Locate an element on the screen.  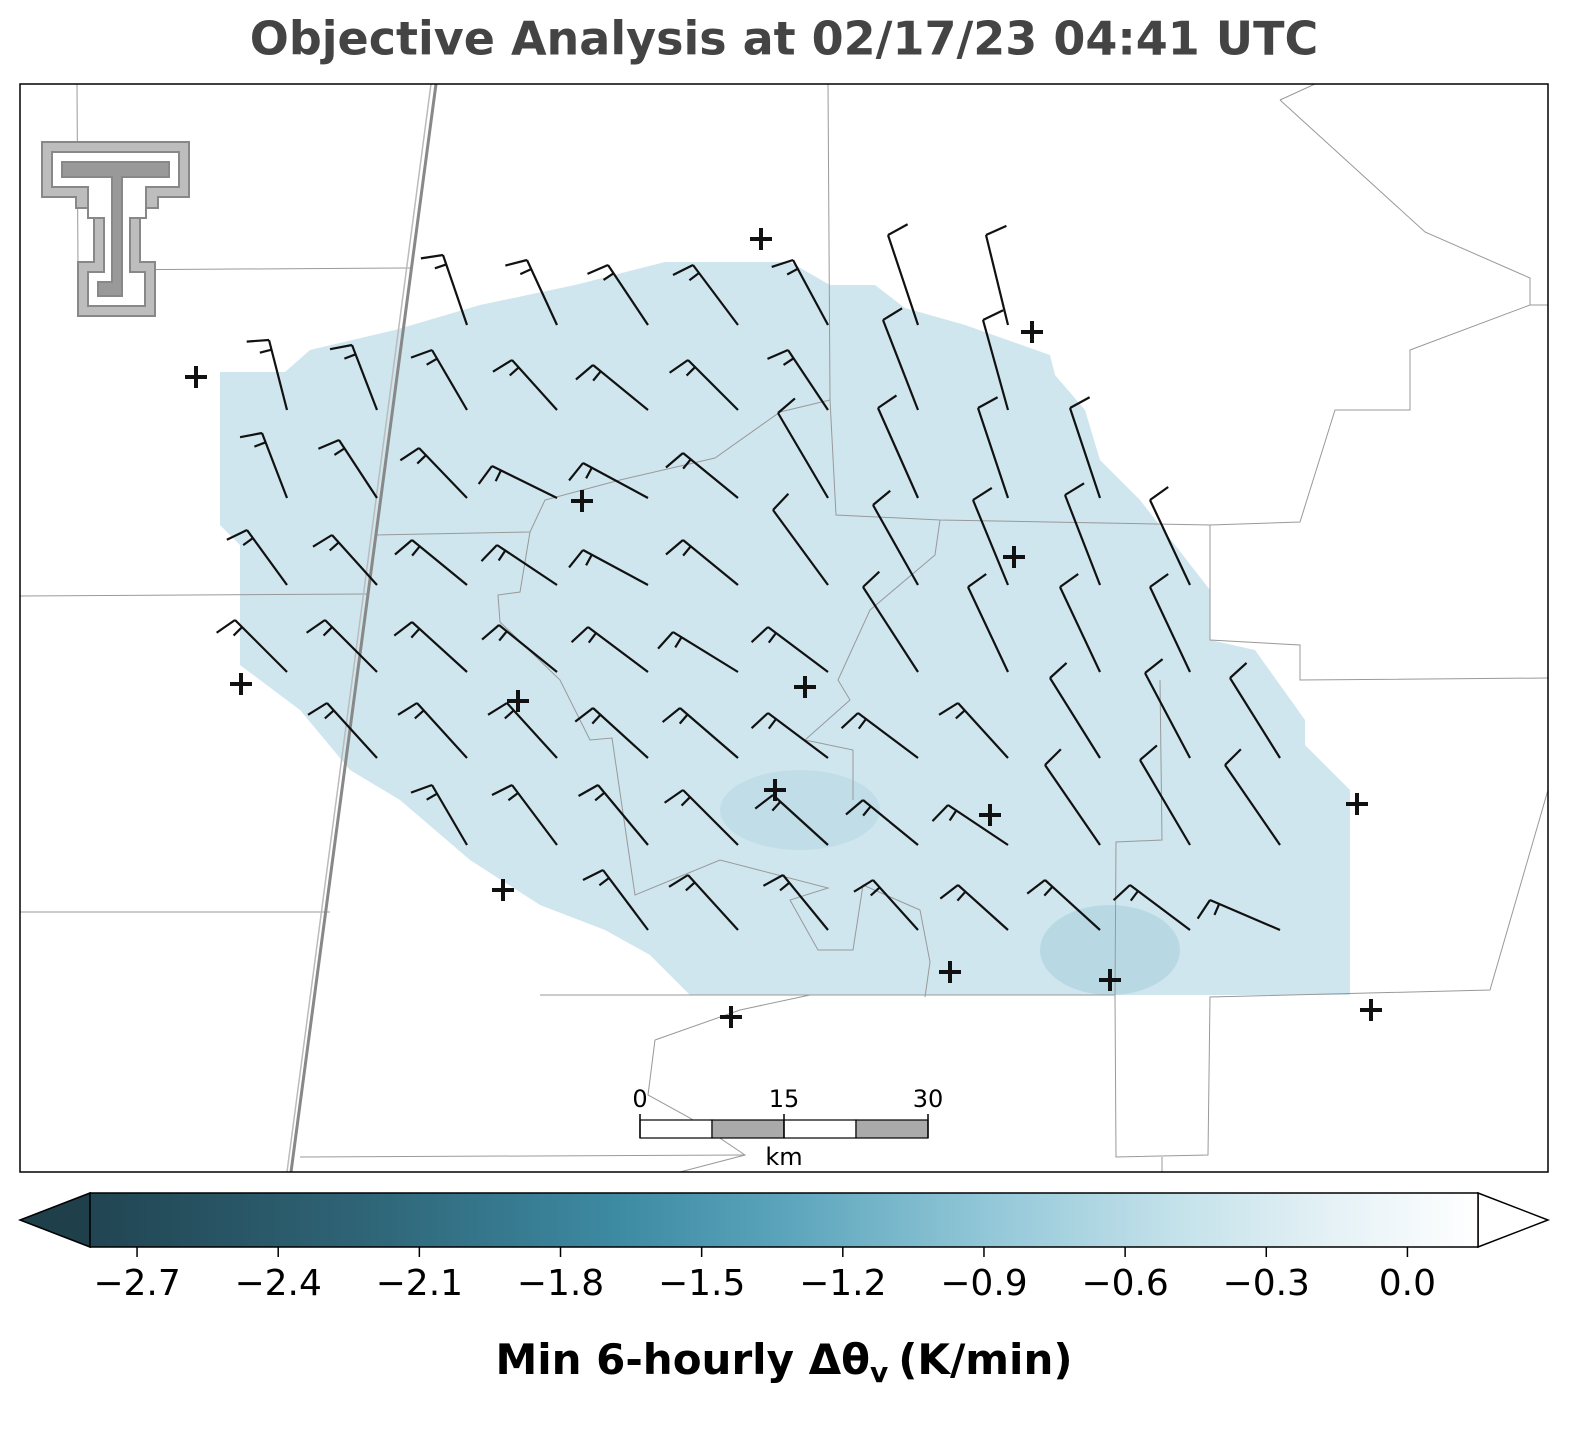
colorbar-extend-high is located at coordinates (1514, 1220).